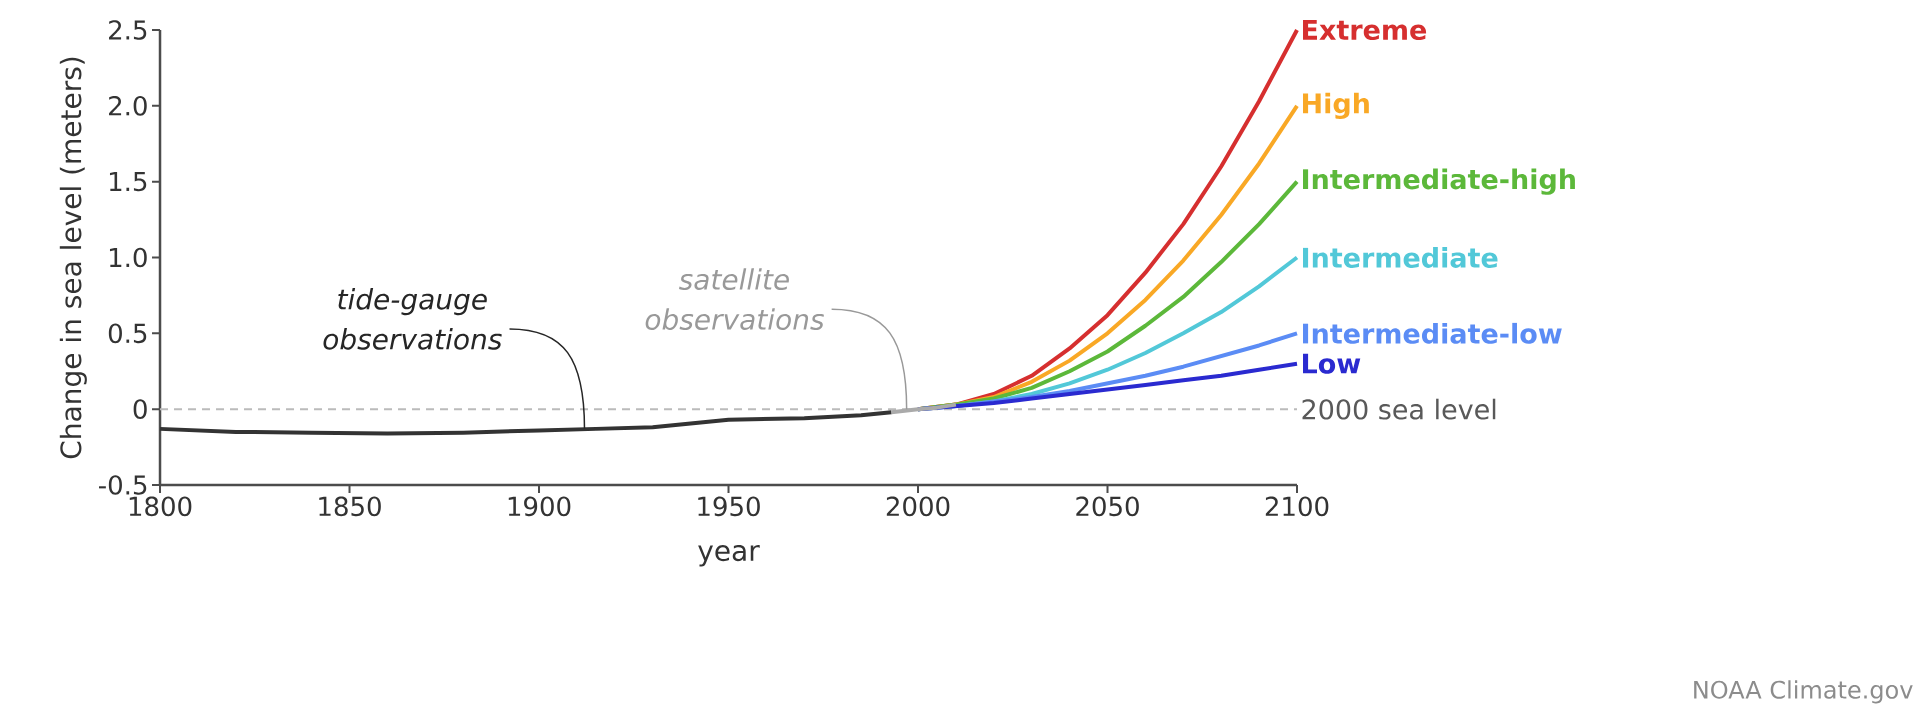 The height and width of the screenshot is (709, 1920). I want to click on x-axis-title: year, so click(729, 556).